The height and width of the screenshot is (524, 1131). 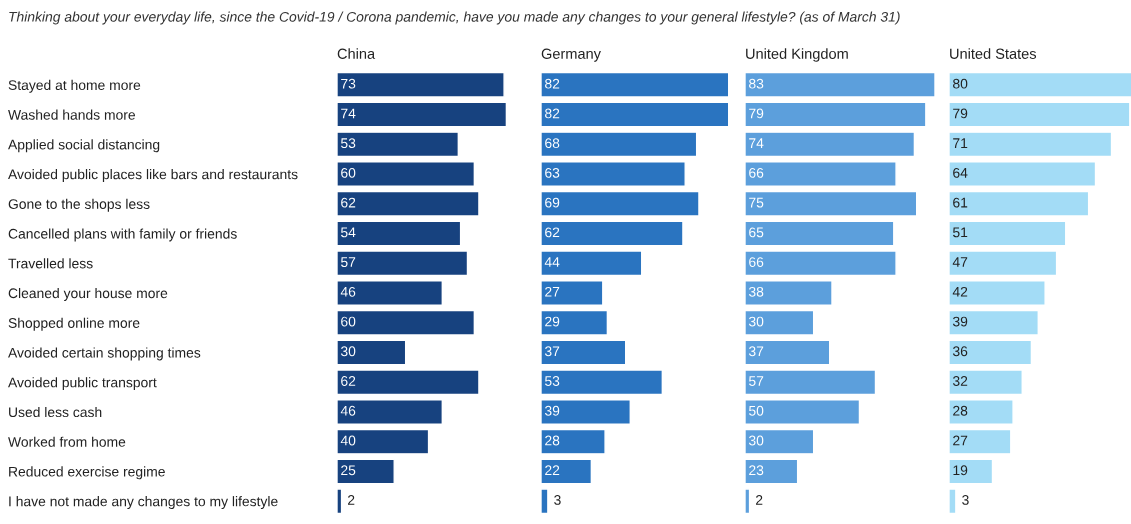 What do you see at coordinates (104, 354) in the screenshot?
I see `y-tick-label: Avoided certain shopping times` at bounding box center [104, 354].